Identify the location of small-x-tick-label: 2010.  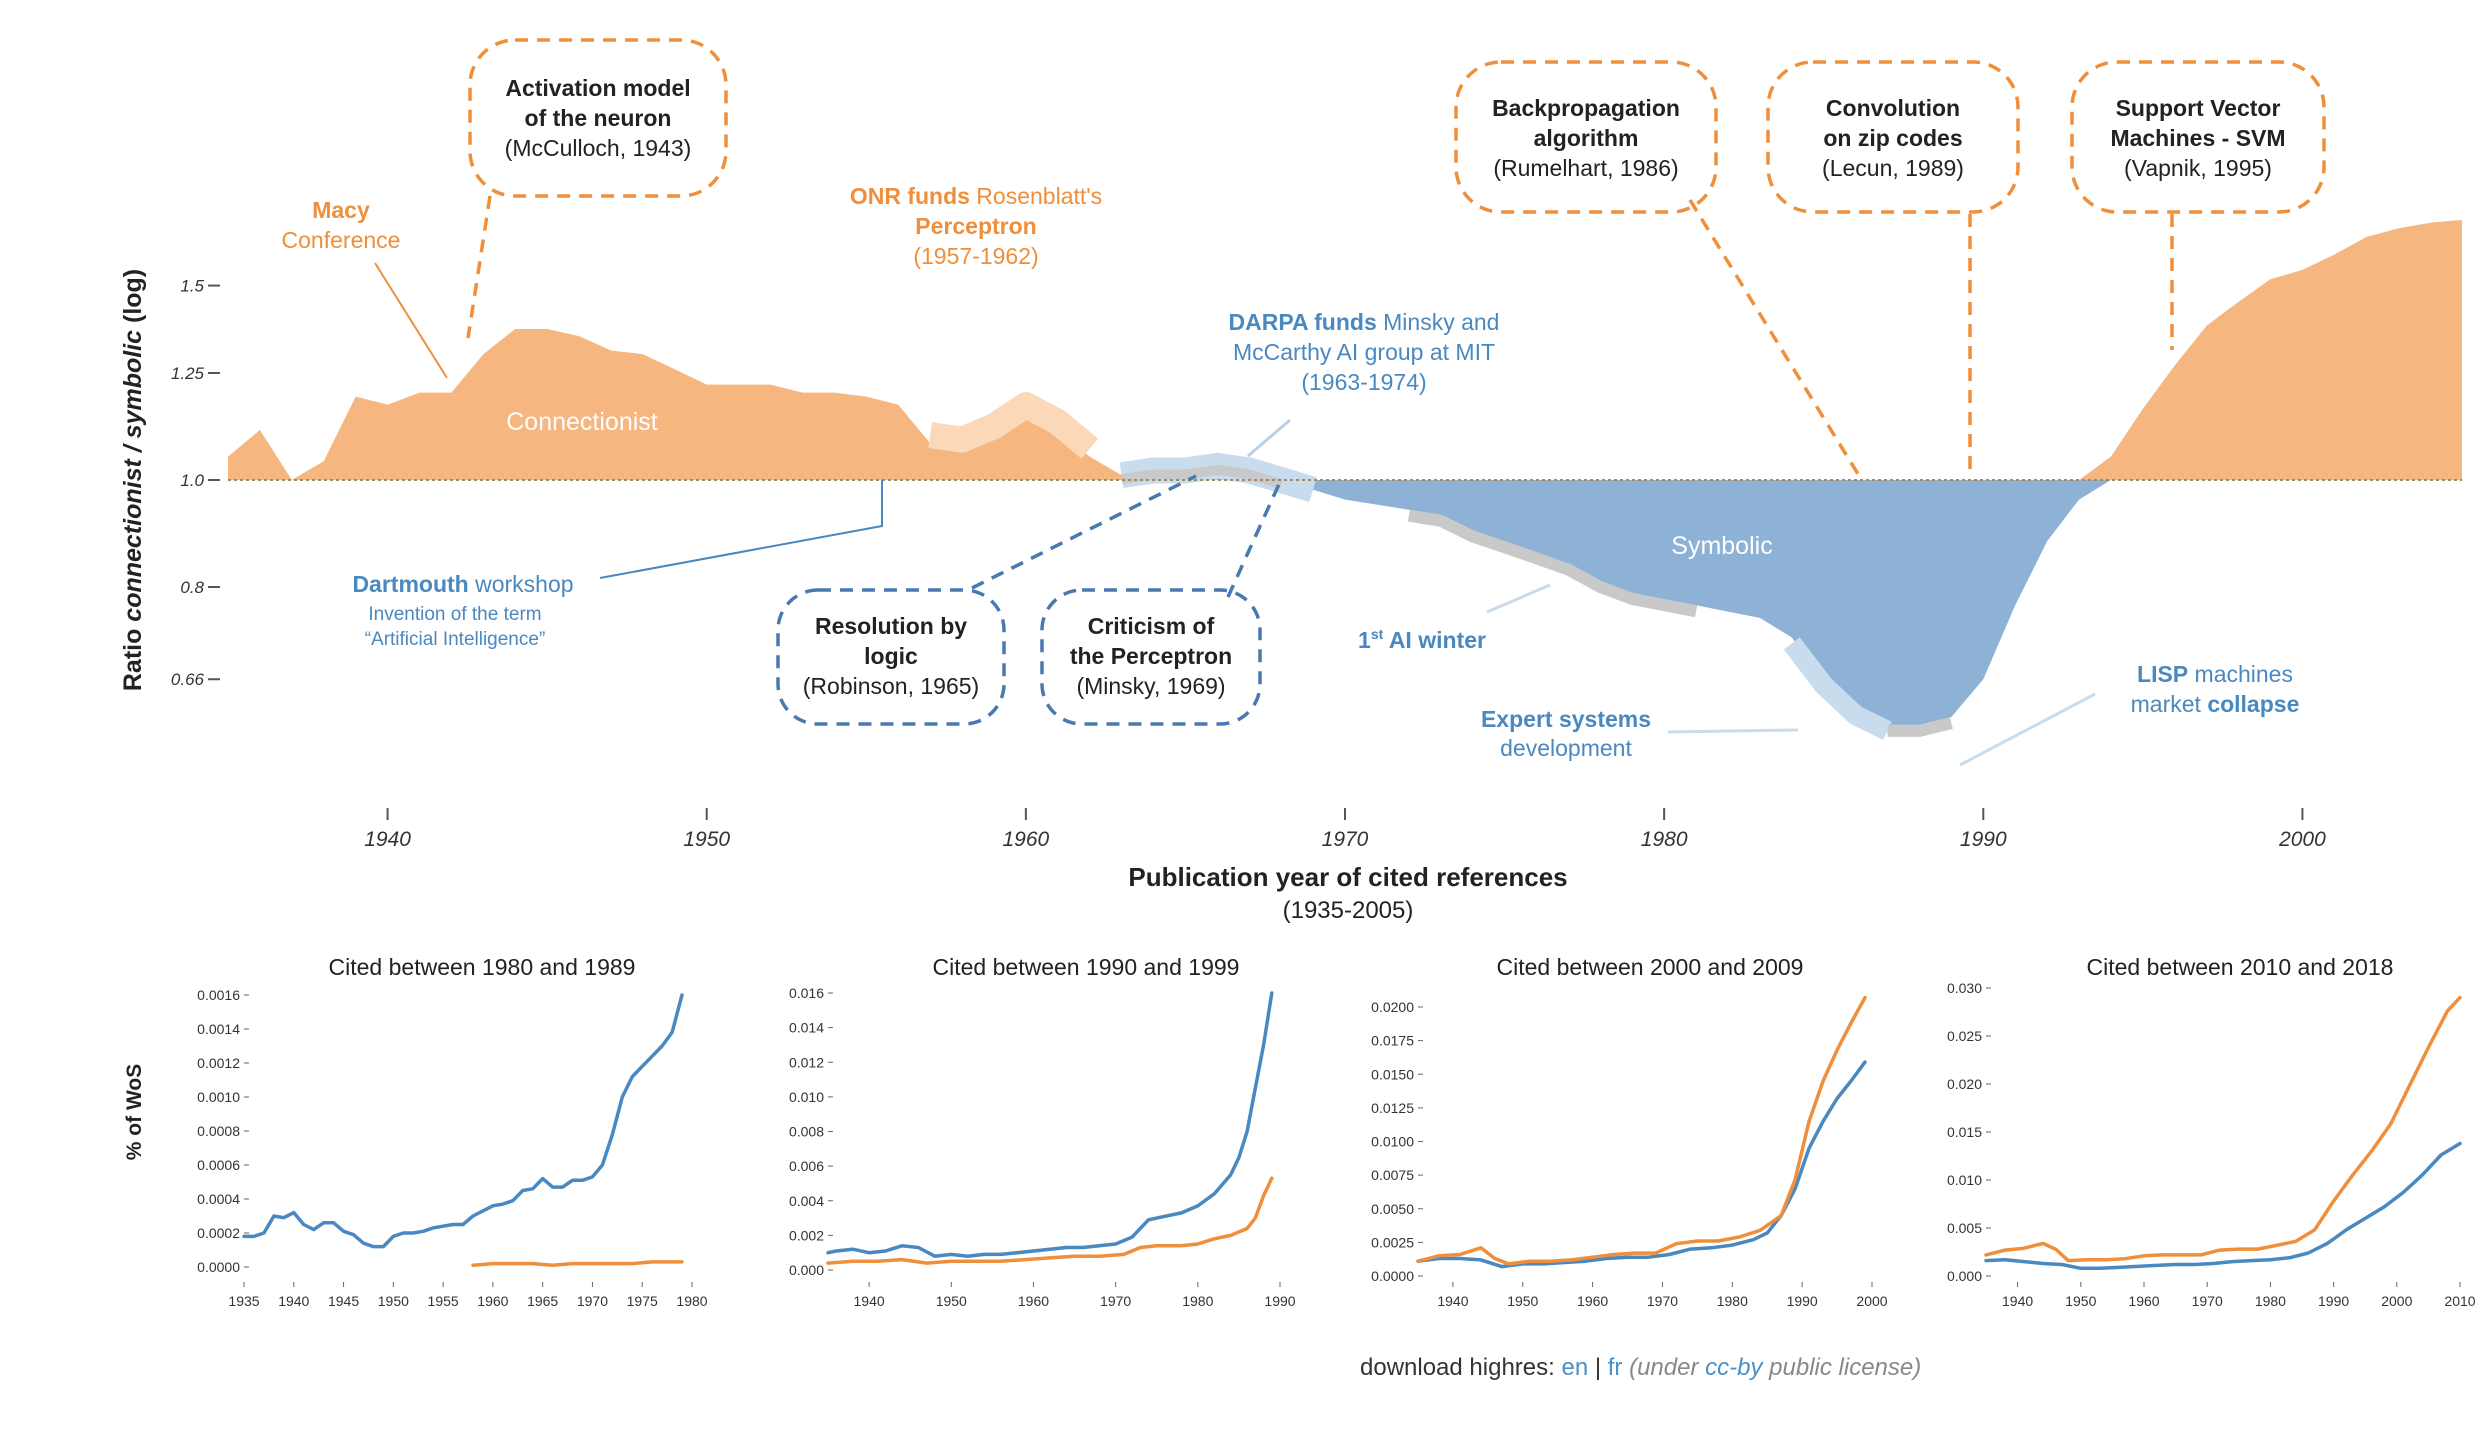
(2459, 1301).